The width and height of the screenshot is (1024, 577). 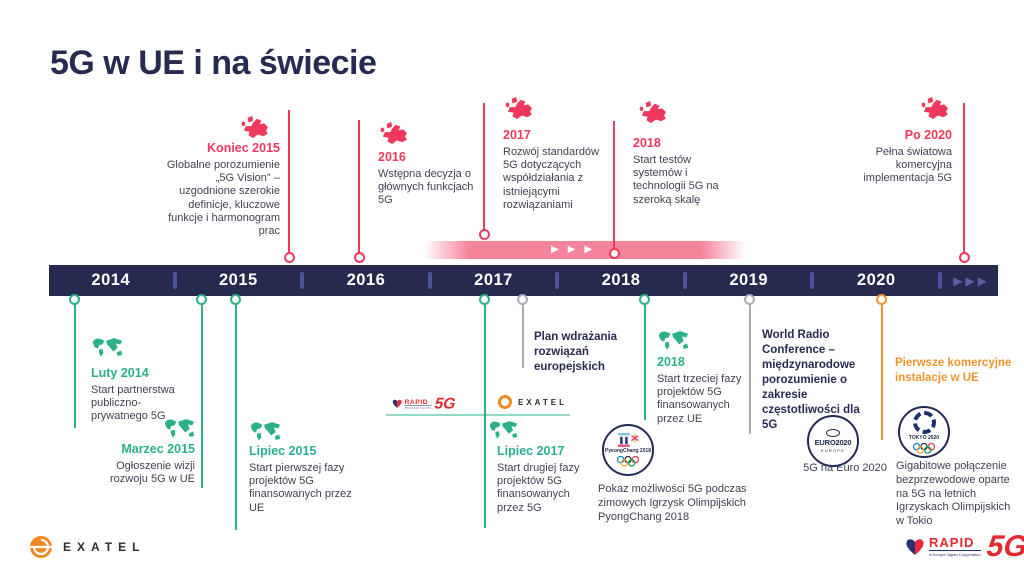 I want to click on event-pierwsze-komercyjne: Pierwsze komercyjne instalacje w UE, so click(x=955, y=371).